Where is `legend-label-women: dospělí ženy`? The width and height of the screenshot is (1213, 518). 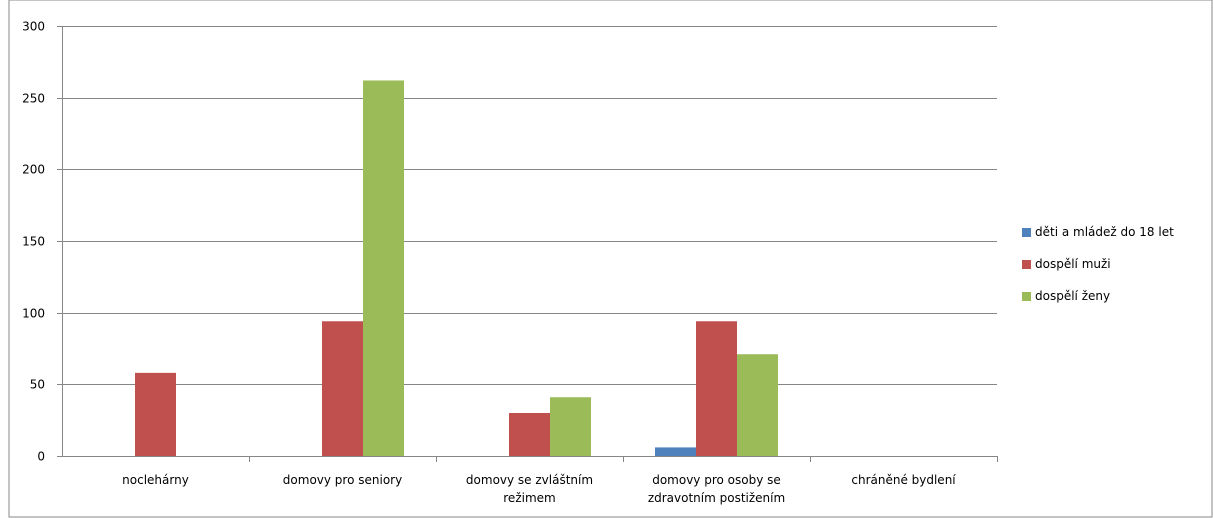
legend-label-women: dospělí ženy is located at coordinates (1073, 296).